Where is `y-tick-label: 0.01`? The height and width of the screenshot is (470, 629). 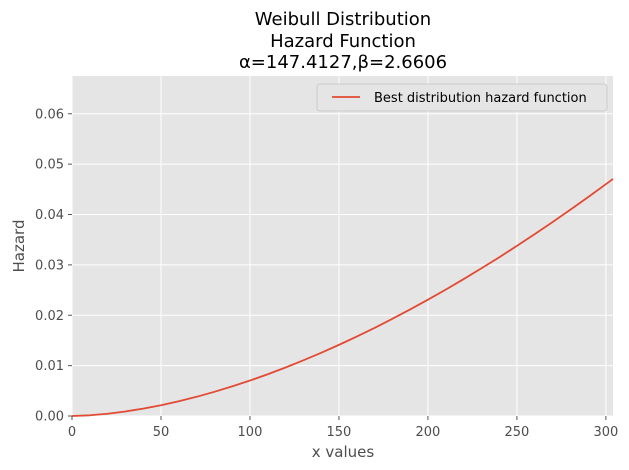 y-tick-label: 0.01 is located at coordinates (49, 366).